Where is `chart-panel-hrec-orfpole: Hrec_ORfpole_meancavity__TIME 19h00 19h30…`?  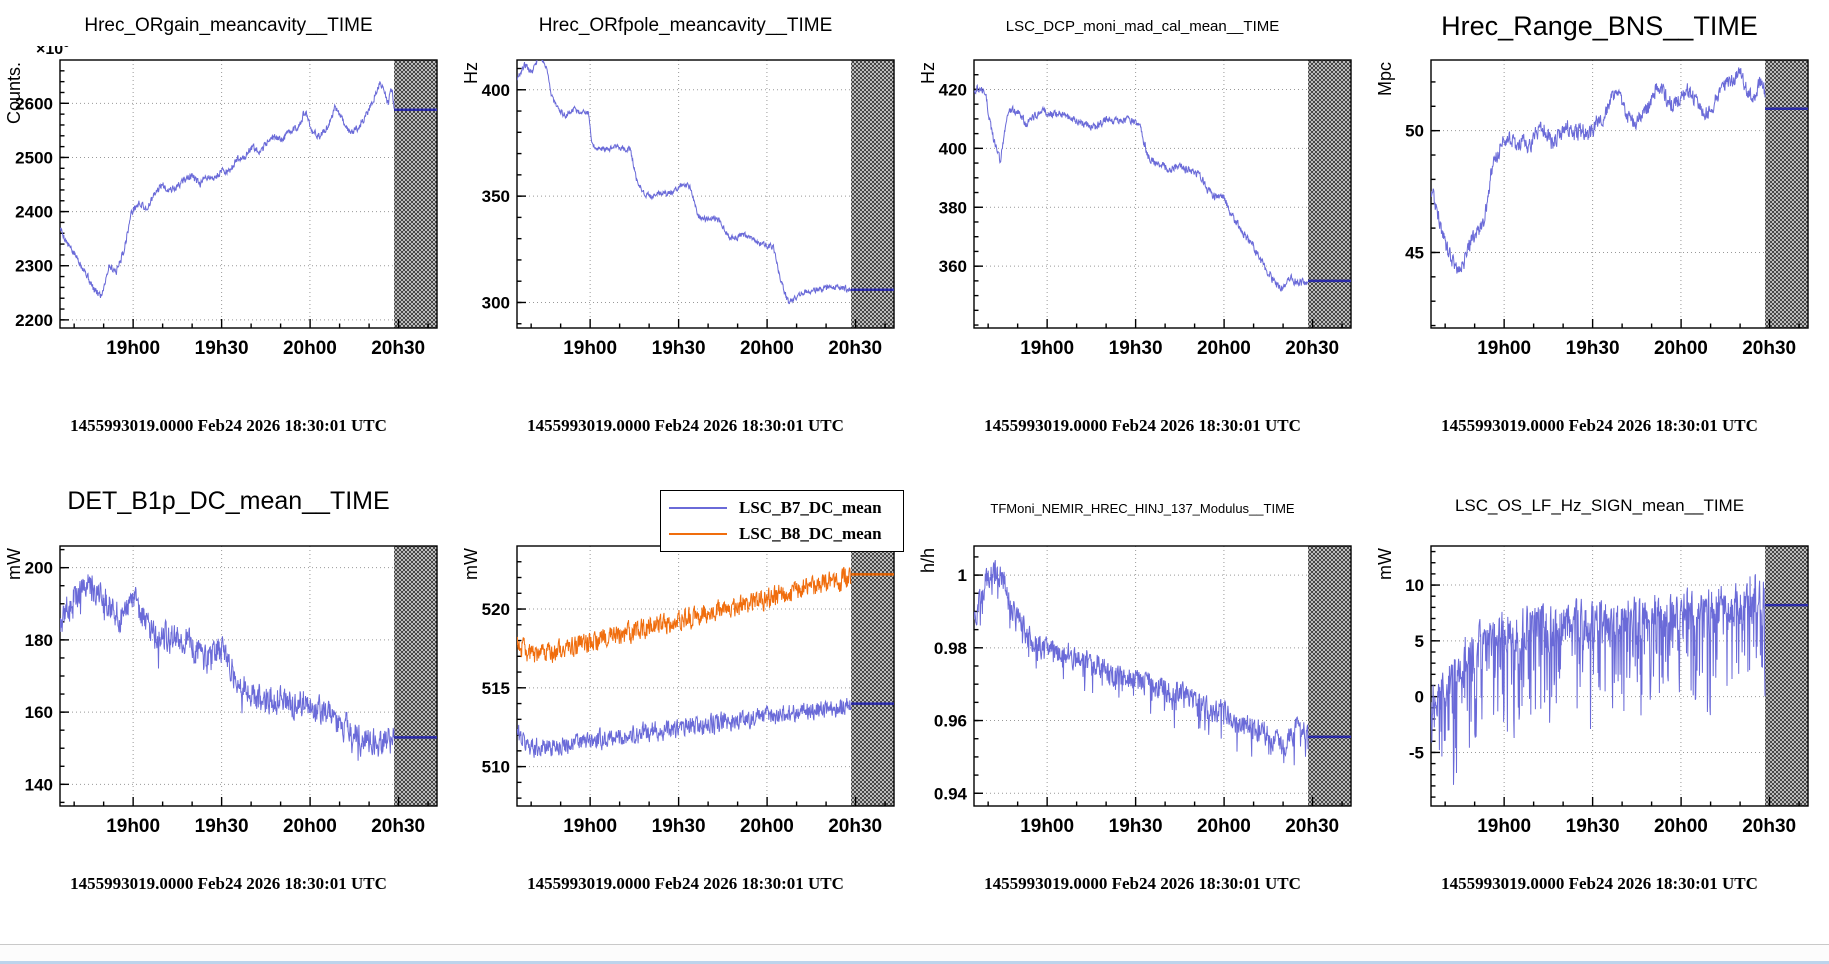 chart-panel-hrec-orfpole: Hrec_ORfpole_meancavity__TIME 19h00 19h30… is located at coordinates (685, 236).